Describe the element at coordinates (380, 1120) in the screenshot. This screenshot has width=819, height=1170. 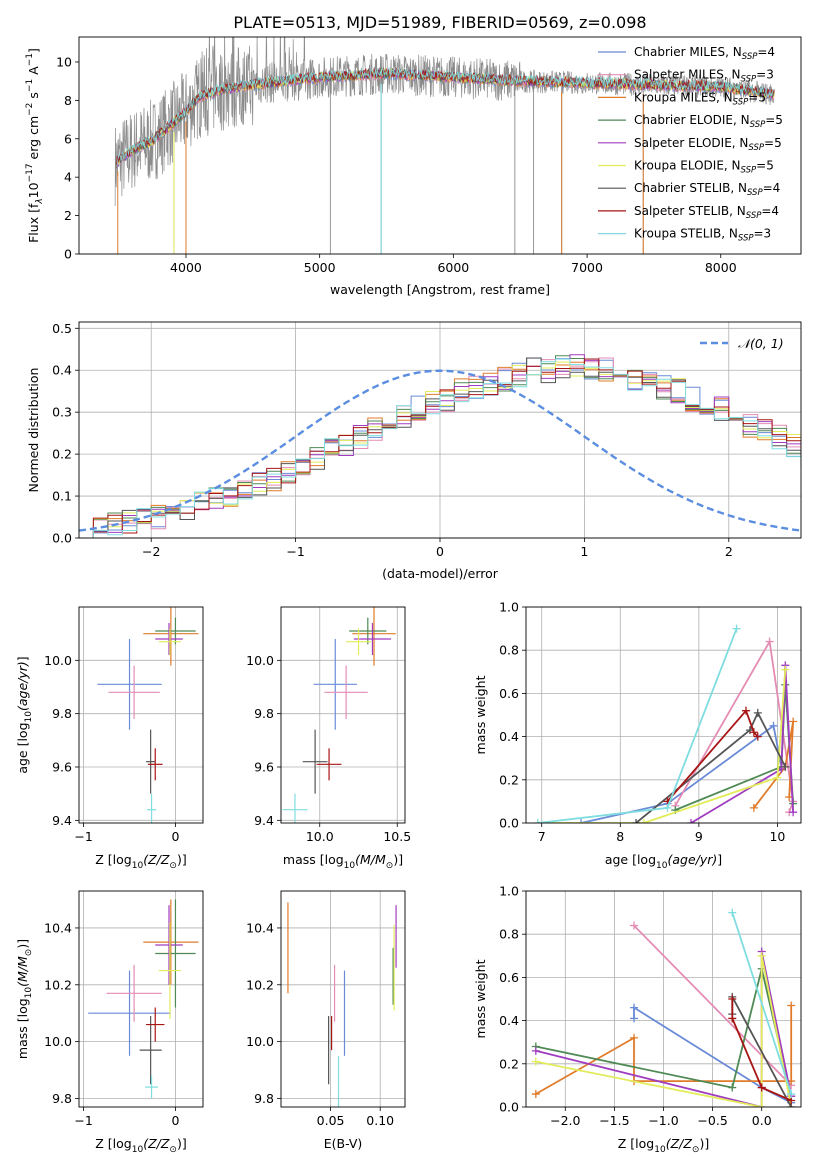
I see `x-tick-label: 0.10` at that location.